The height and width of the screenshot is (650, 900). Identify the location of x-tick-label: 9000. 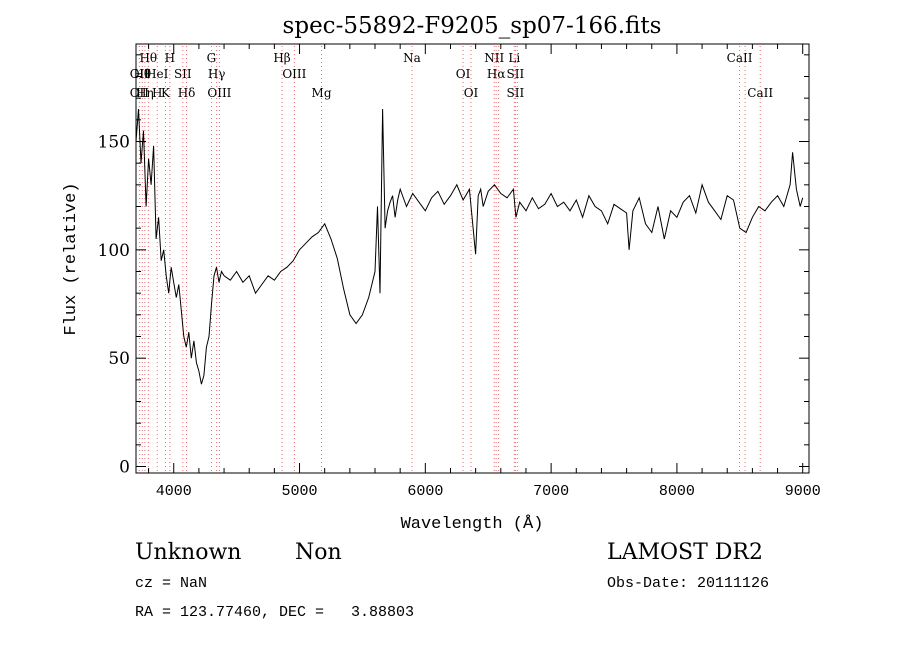
(803, 491).